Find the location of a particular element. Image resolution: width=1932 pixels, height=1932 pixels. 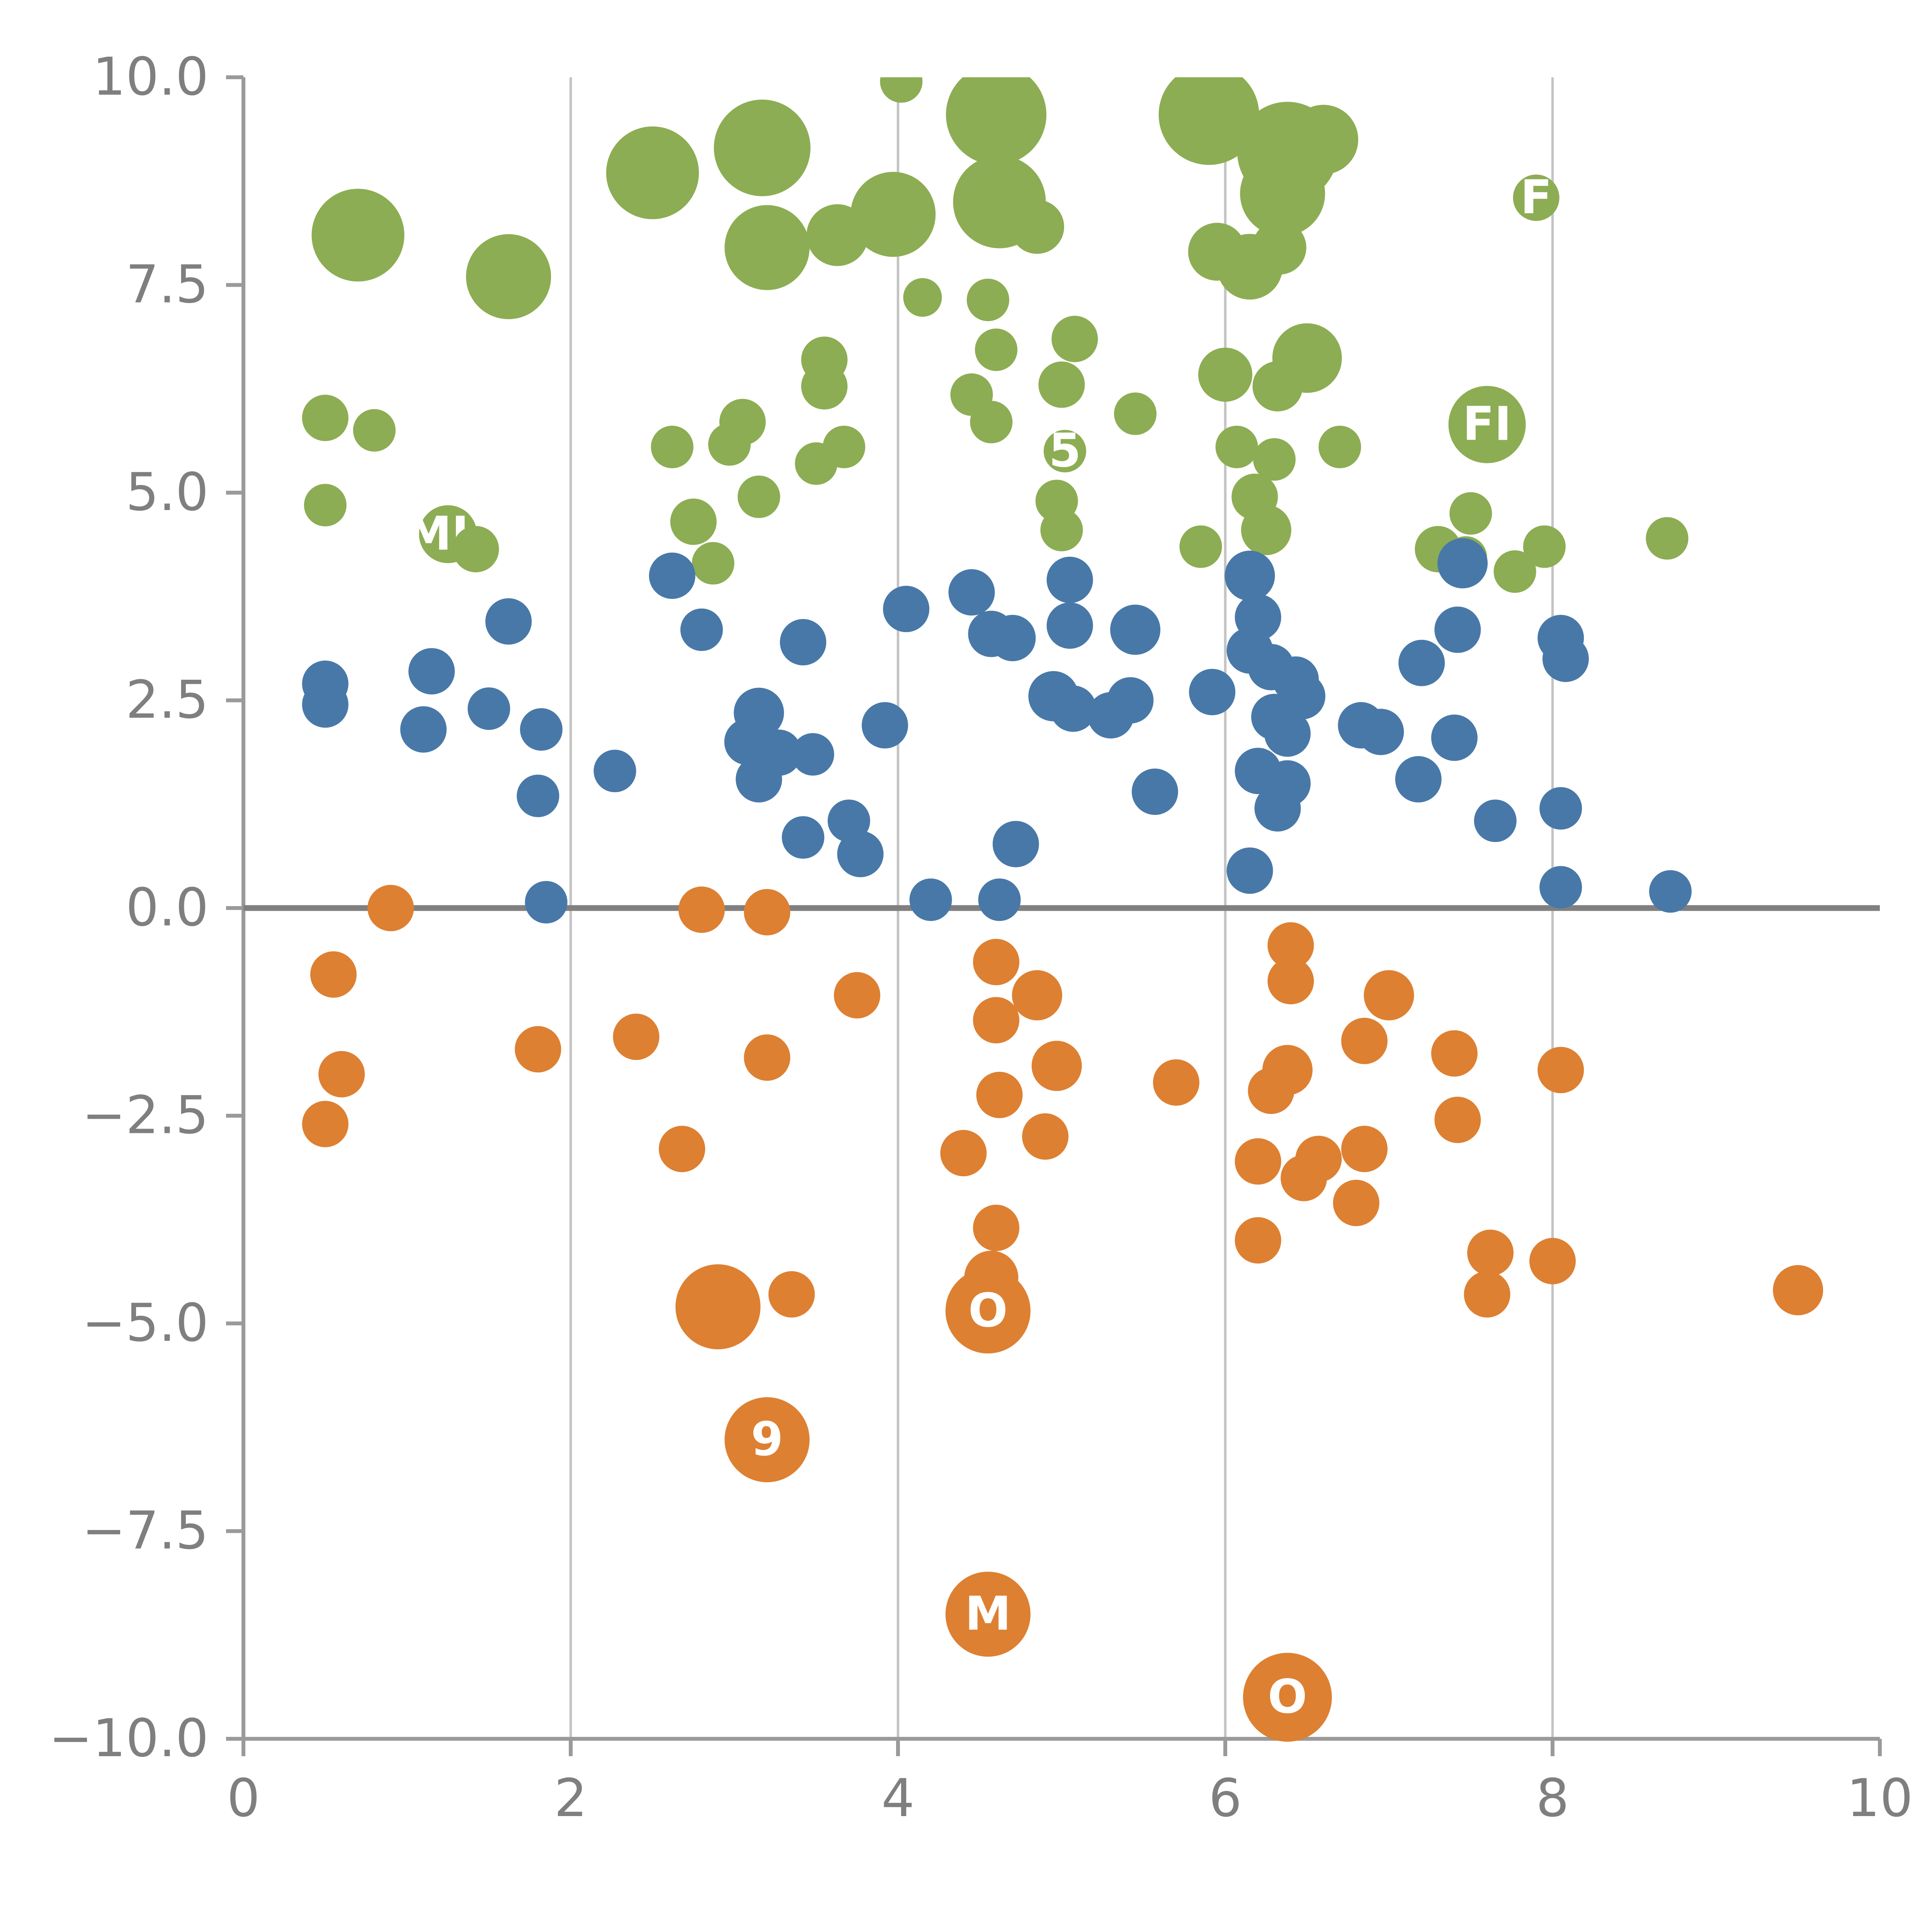

bubble-label: 5 is located at coordinates (1065, 451).